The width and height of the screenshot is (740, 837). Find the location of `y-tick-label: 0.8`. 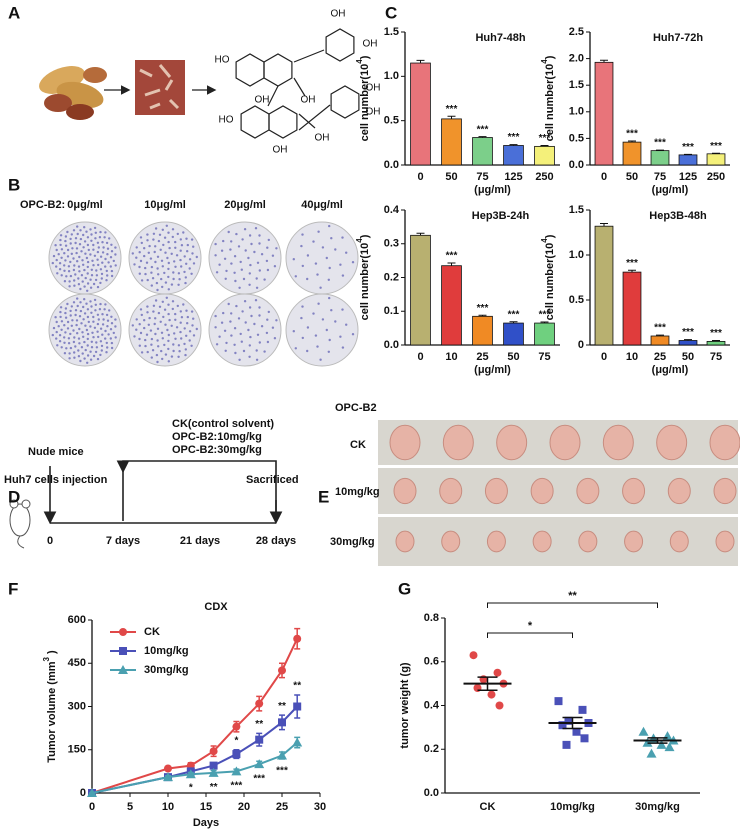

y-tick-label: 0.8 is located at coordinates (431, 618).